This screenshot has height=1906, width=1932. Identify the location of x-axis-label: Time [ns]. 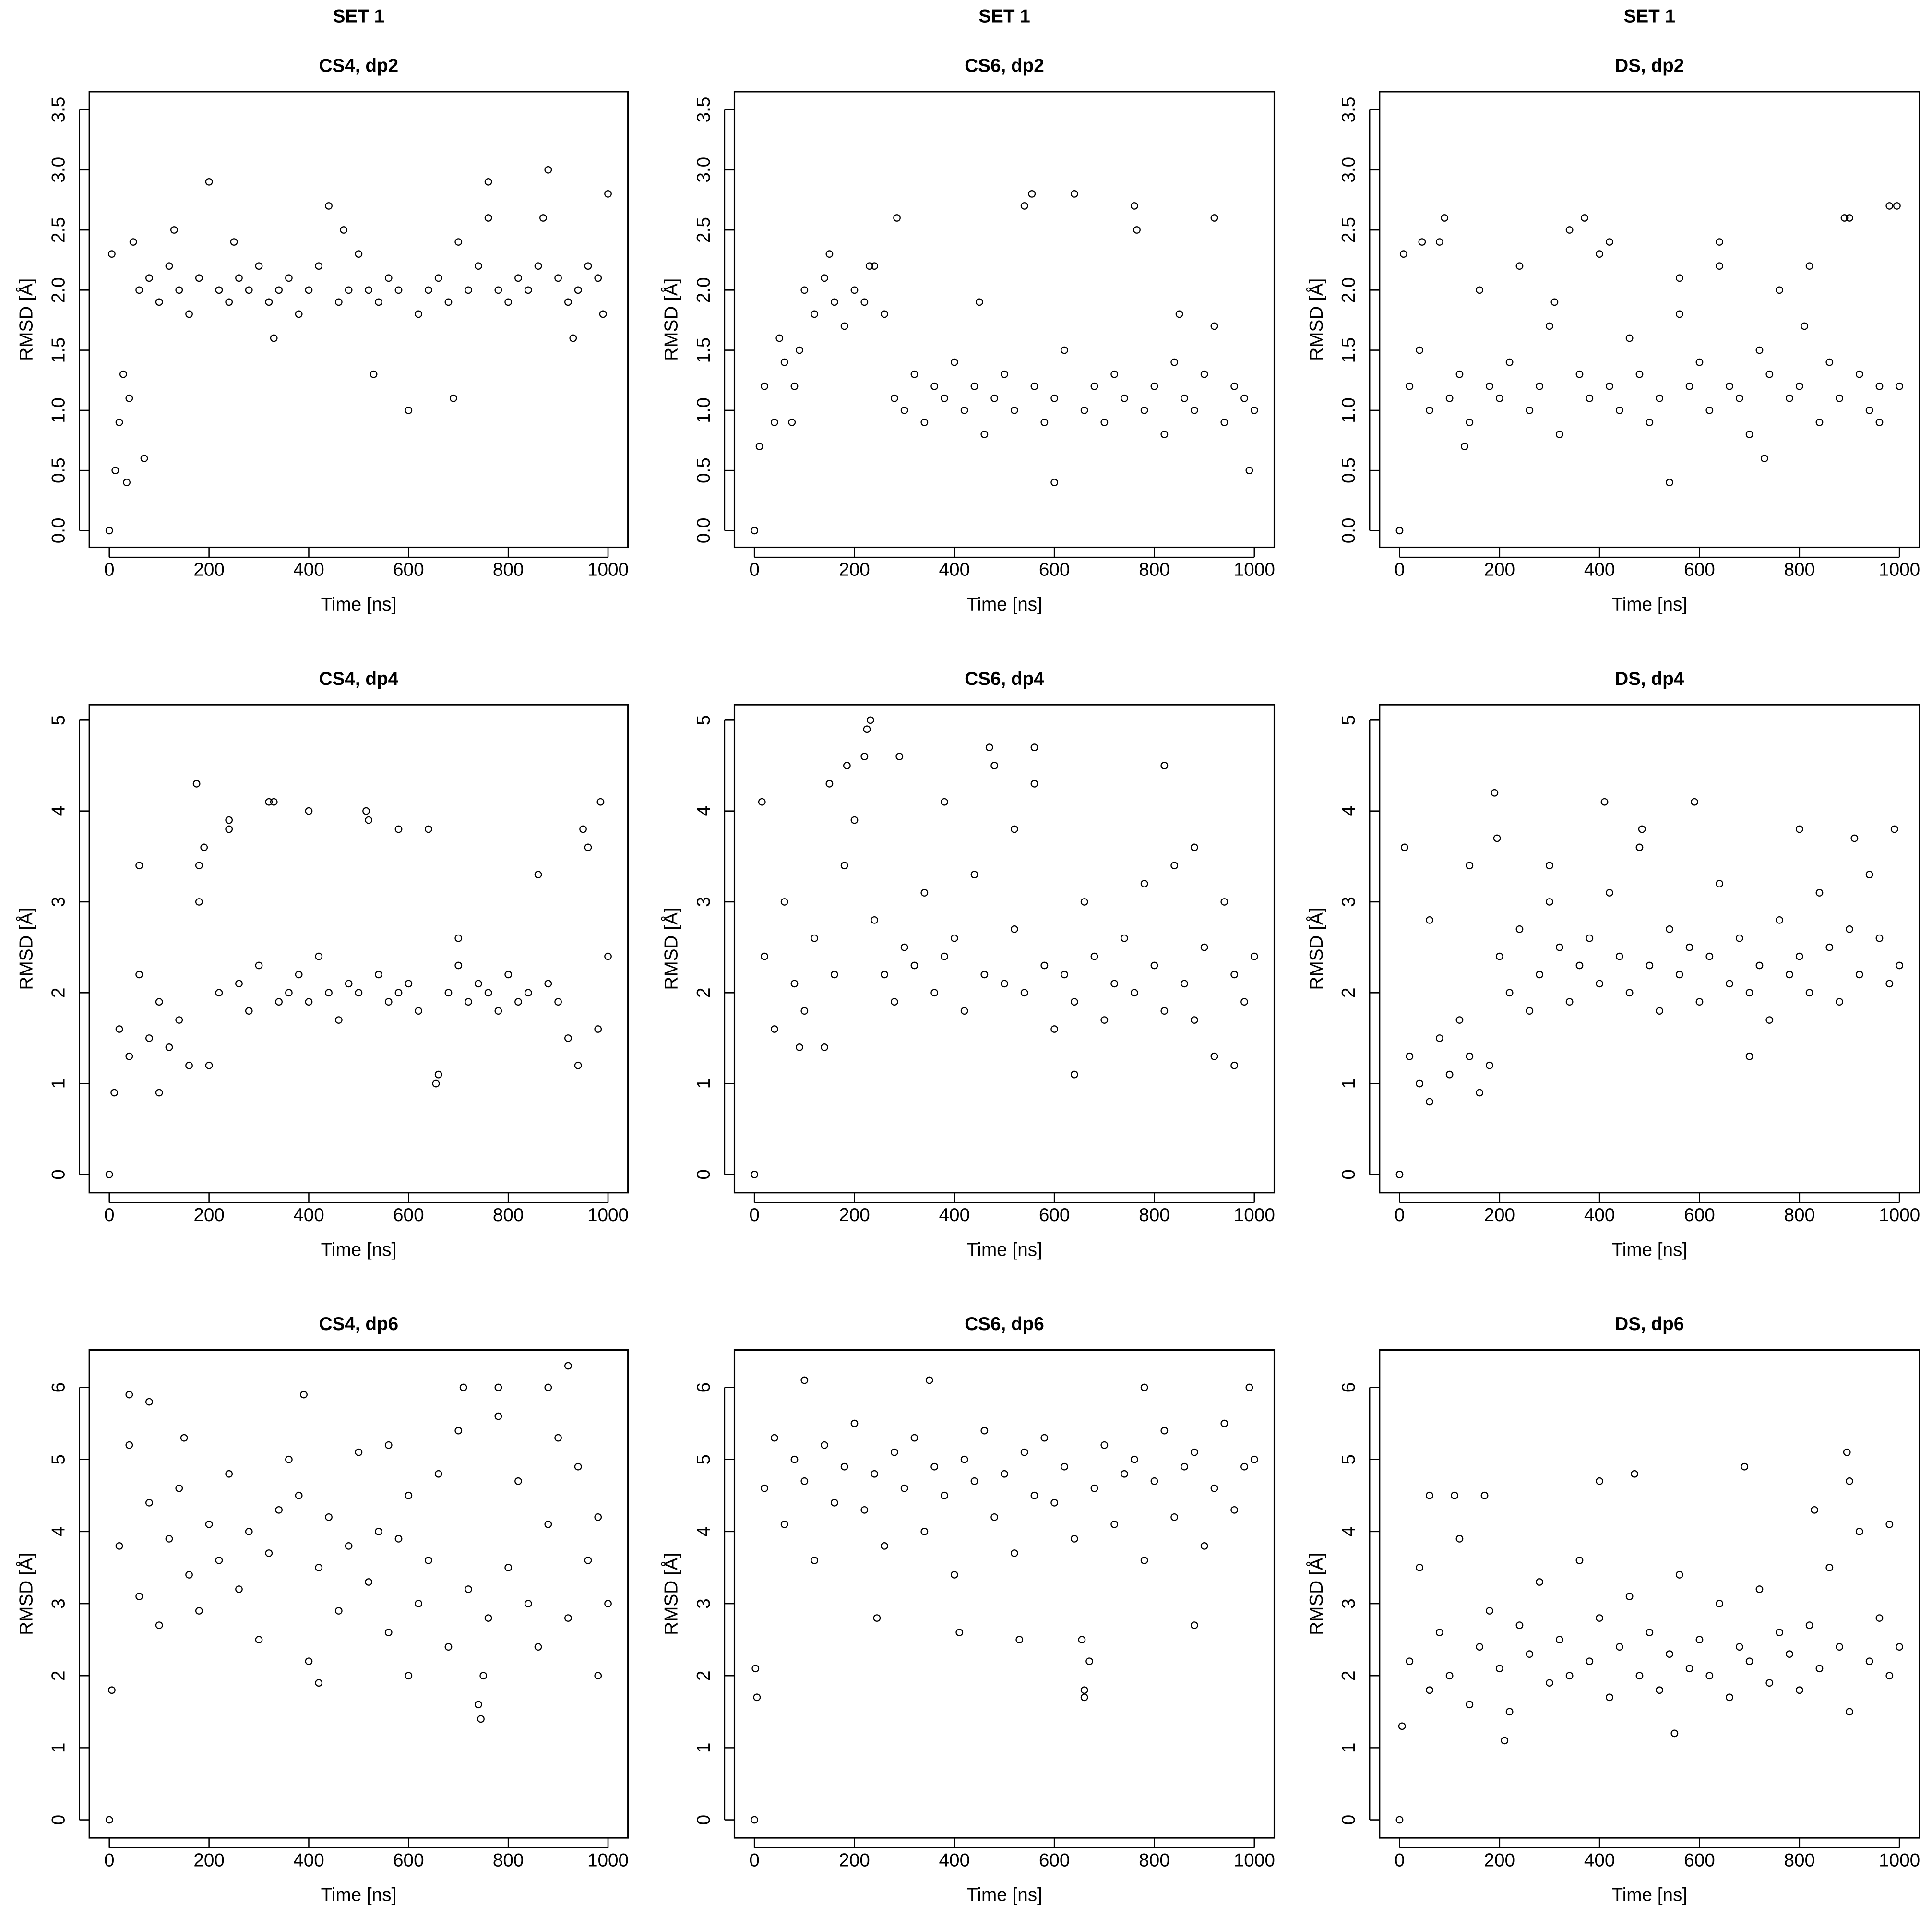
(359, 605).